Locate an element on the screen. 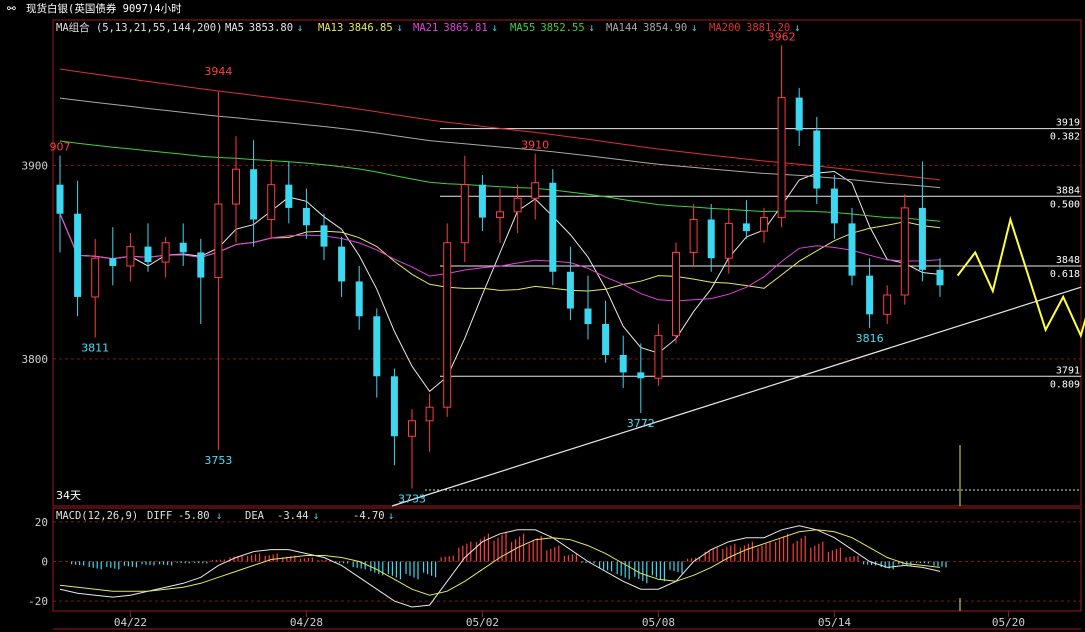 The image size is (1085, 632). macd-diff-arrow: ↓ is located at coordinates (219, 516).